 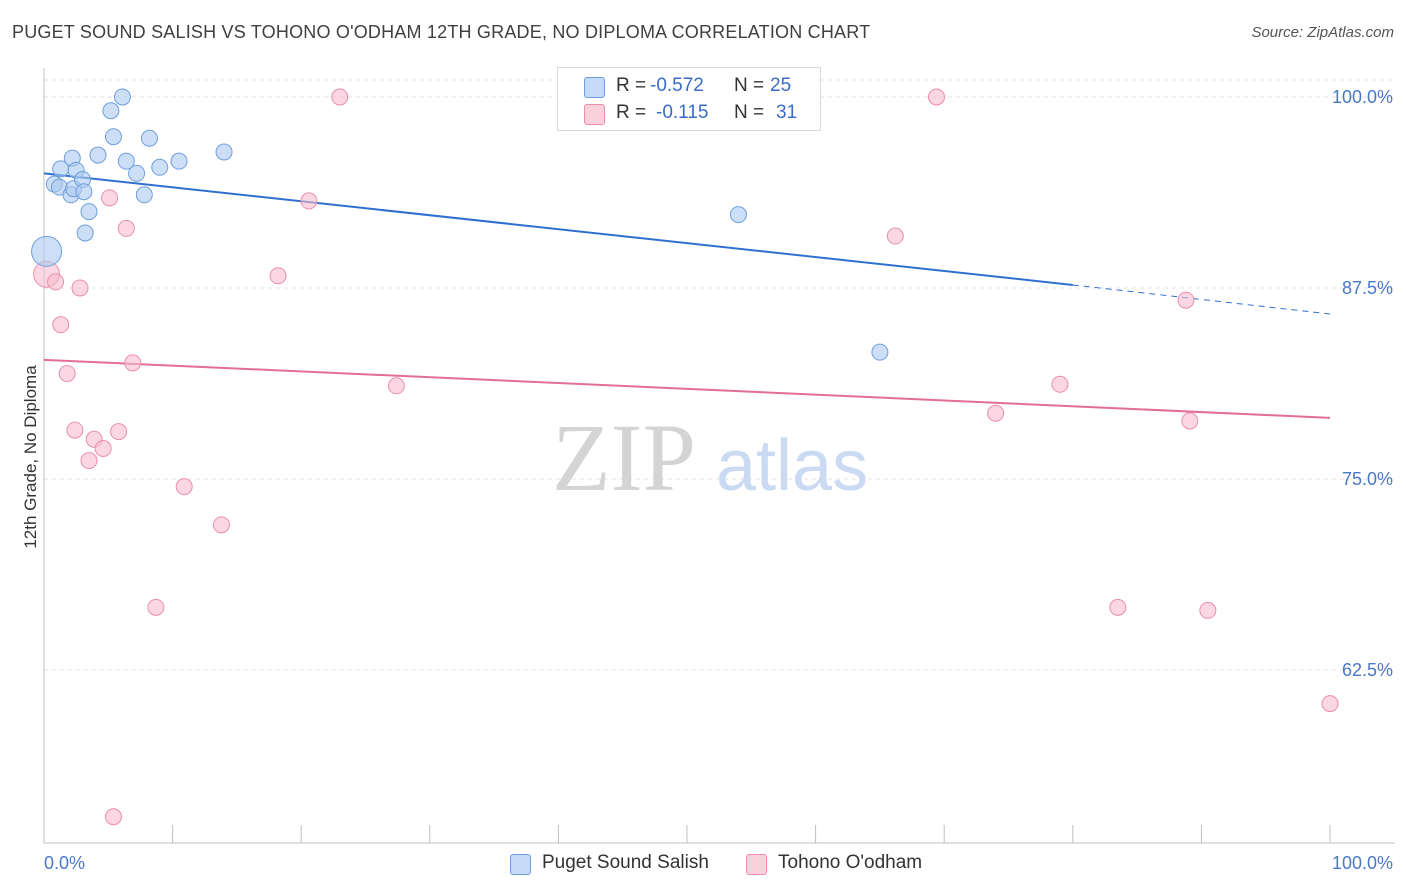 What do you see at coordinates (594, 114) in the screenshot?
I see `legend-swatch-pink` at bounding box center [594, 114].